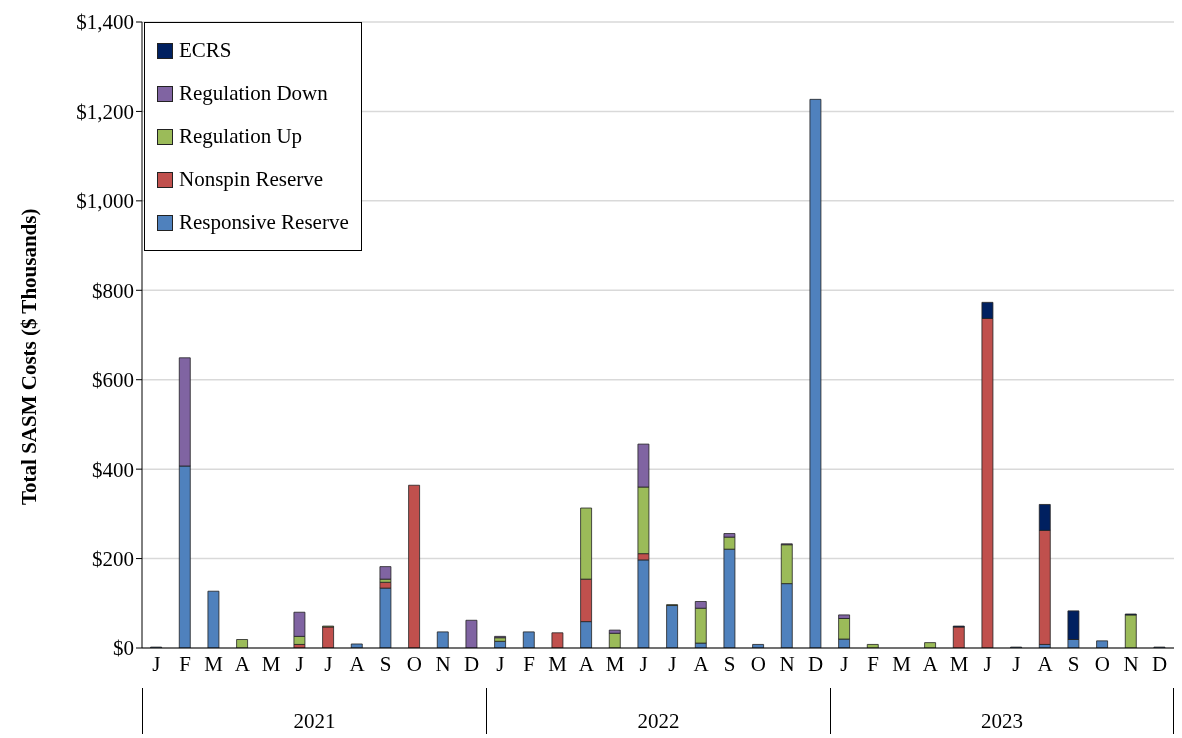 This screenshot has width=1182, height=738. Describe the element at coordinates (264, 222) in the screenshot. I see `legend-label: Responsive Reserve` at that location.